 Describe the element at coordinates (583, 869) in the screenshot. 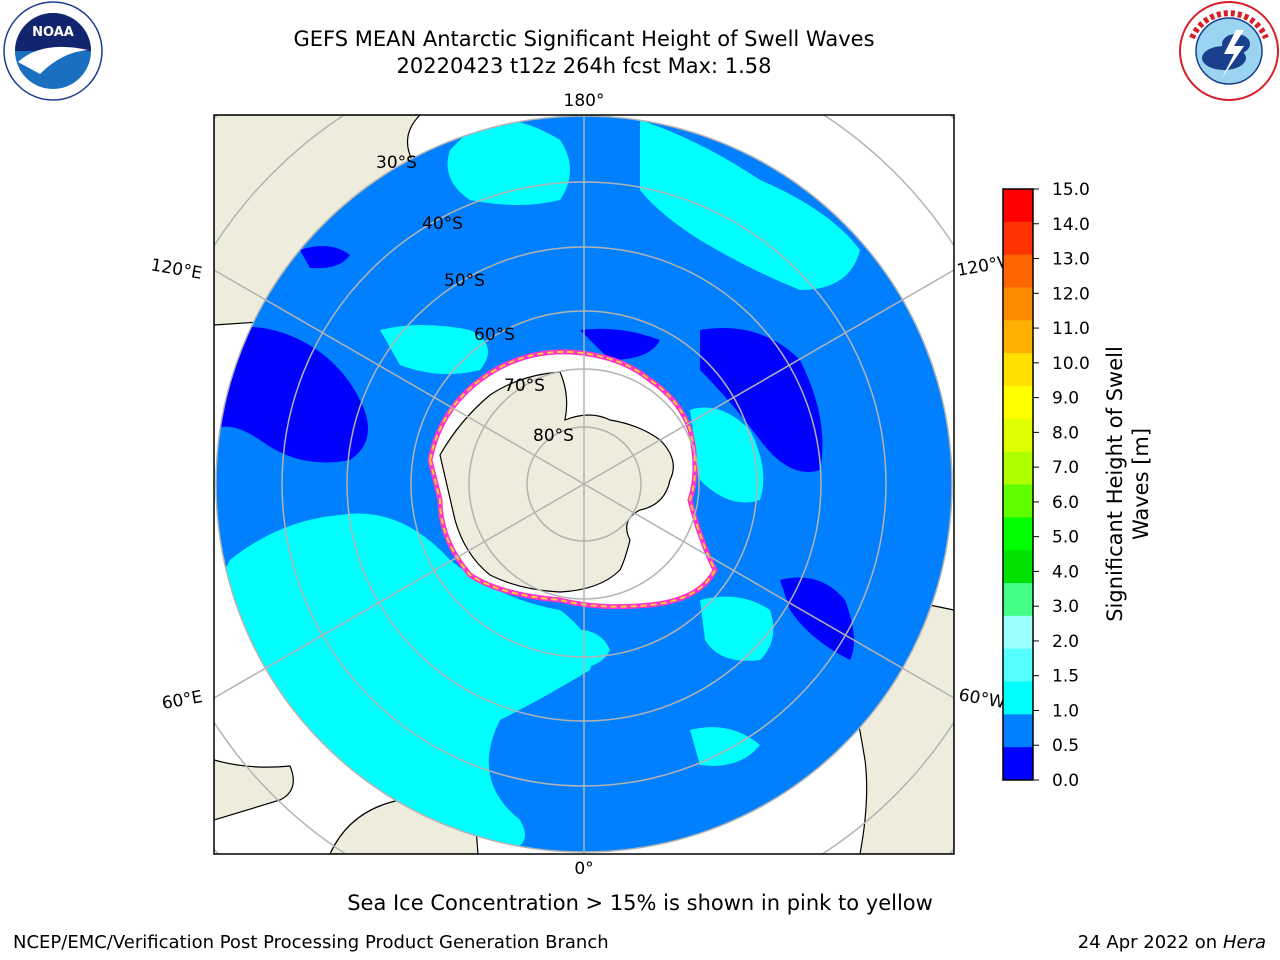

I see `lon-label-0: 0°` at that location.